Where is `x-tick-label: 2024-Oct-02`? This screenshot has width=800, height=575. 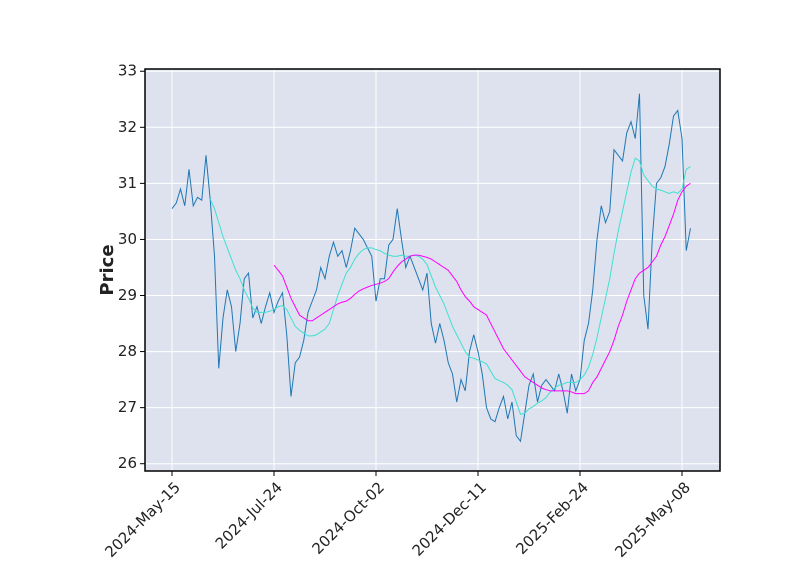
x-tick-label: 2024-Oct-02 is located at coordinates (348, 518).